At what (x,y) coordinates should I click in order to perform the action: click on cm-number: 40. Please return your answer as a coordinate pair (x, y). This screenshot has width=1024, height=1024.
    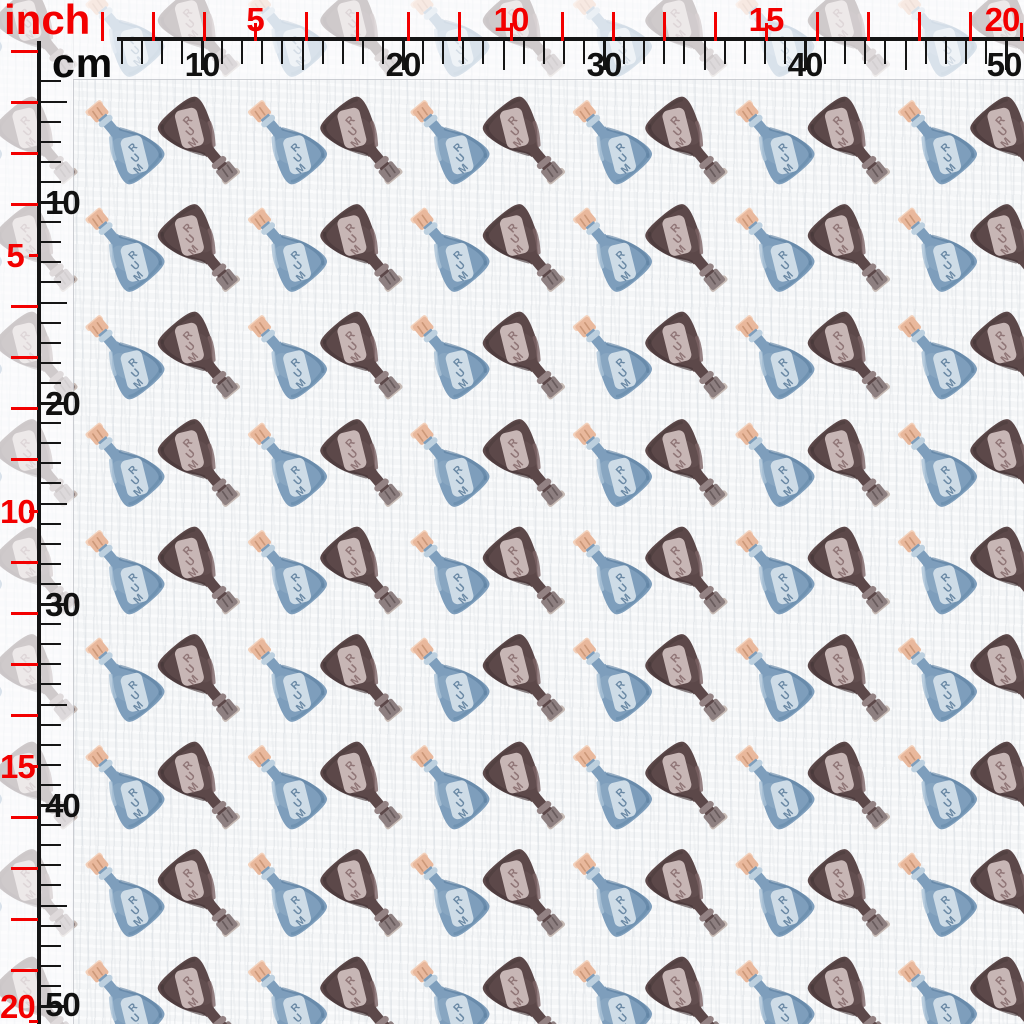
    Looking at the image, I should click on (63, 805).